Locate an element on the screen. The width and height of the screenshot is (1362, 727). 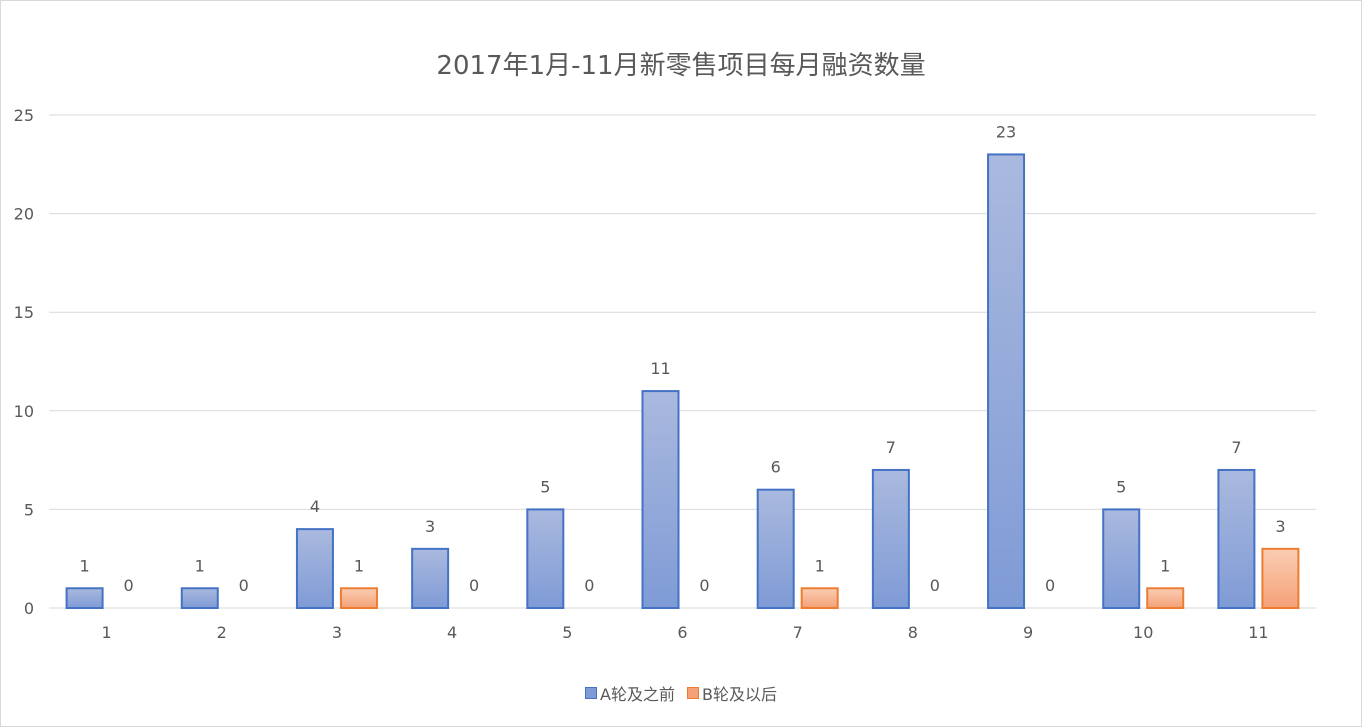
x-tick-label: 3 is located at coordinates (337, 632).